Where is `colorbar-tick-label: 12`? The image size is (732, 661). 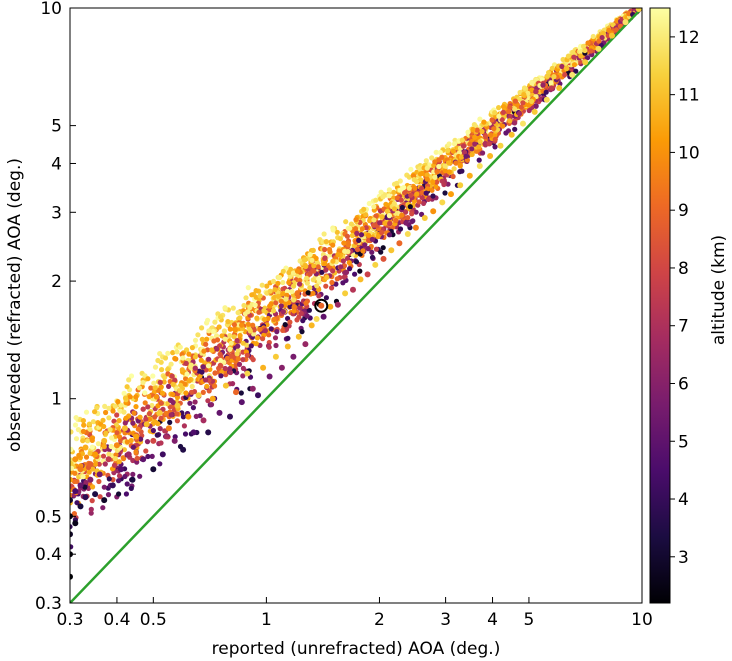
colorbar-tick-label: 12 is located at coordinates (689, 38).